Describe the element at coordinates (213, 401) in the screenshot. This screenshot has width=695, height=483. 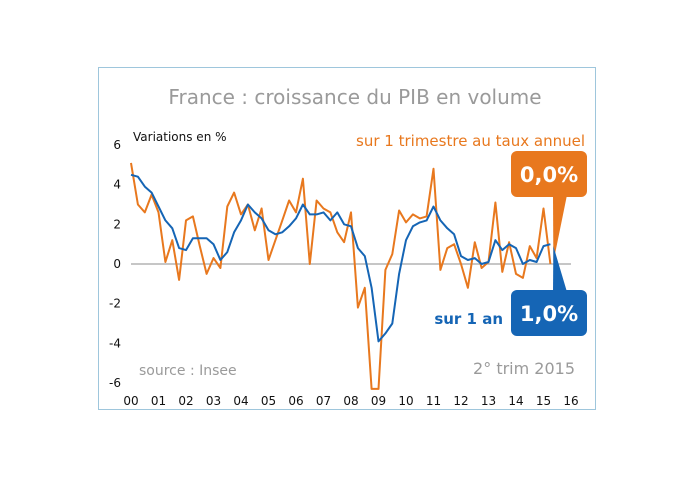
I see `x-tick-label: 03` at that location.